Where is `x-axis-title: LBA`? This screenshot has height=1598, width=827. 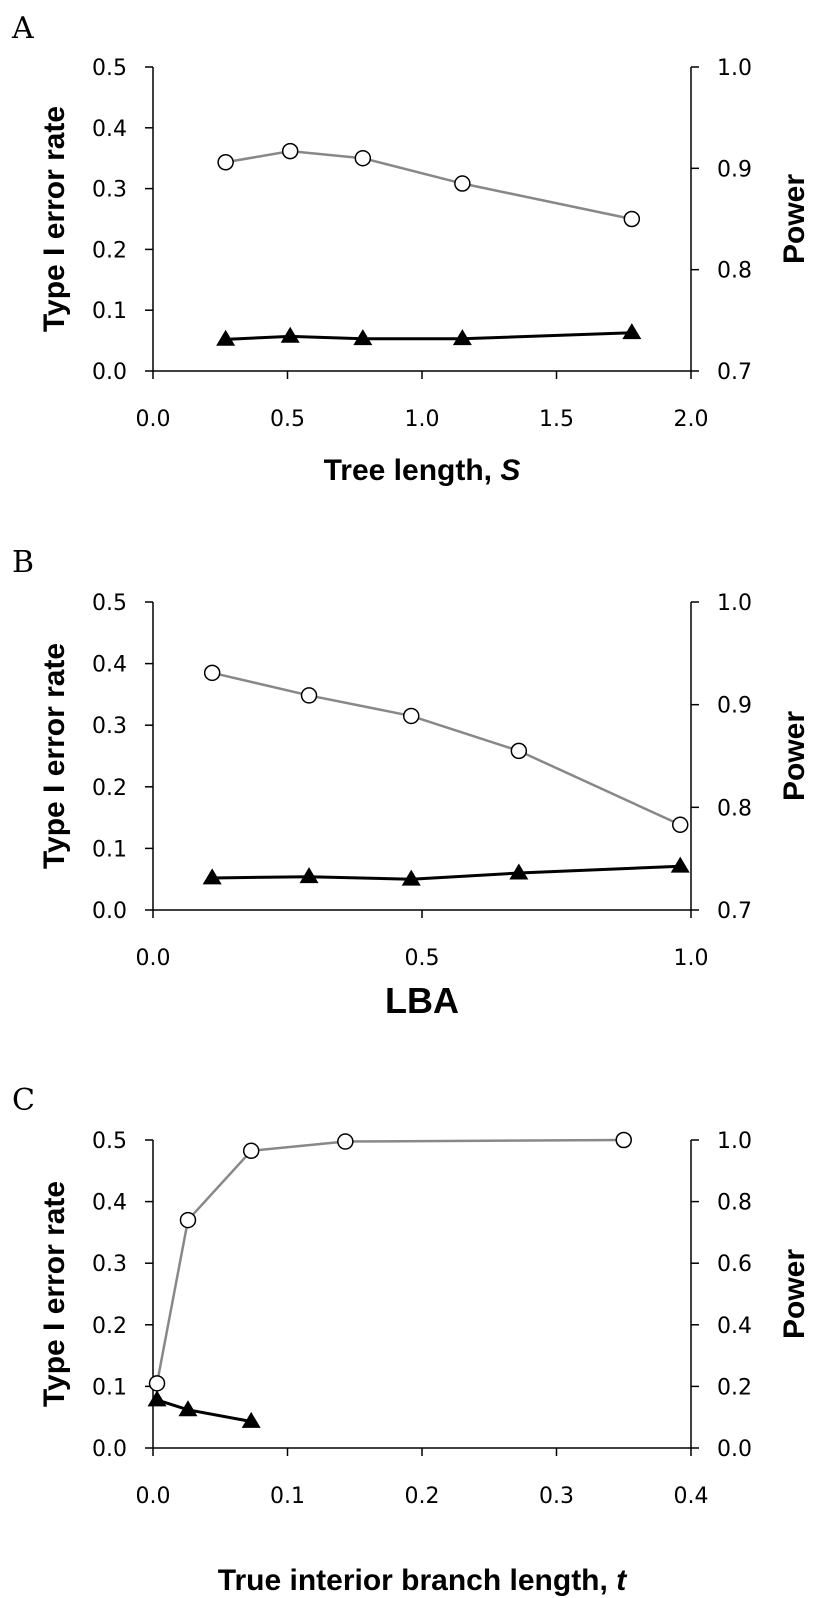 x-axis-title: LBA is located at coordinates (422, 1000).